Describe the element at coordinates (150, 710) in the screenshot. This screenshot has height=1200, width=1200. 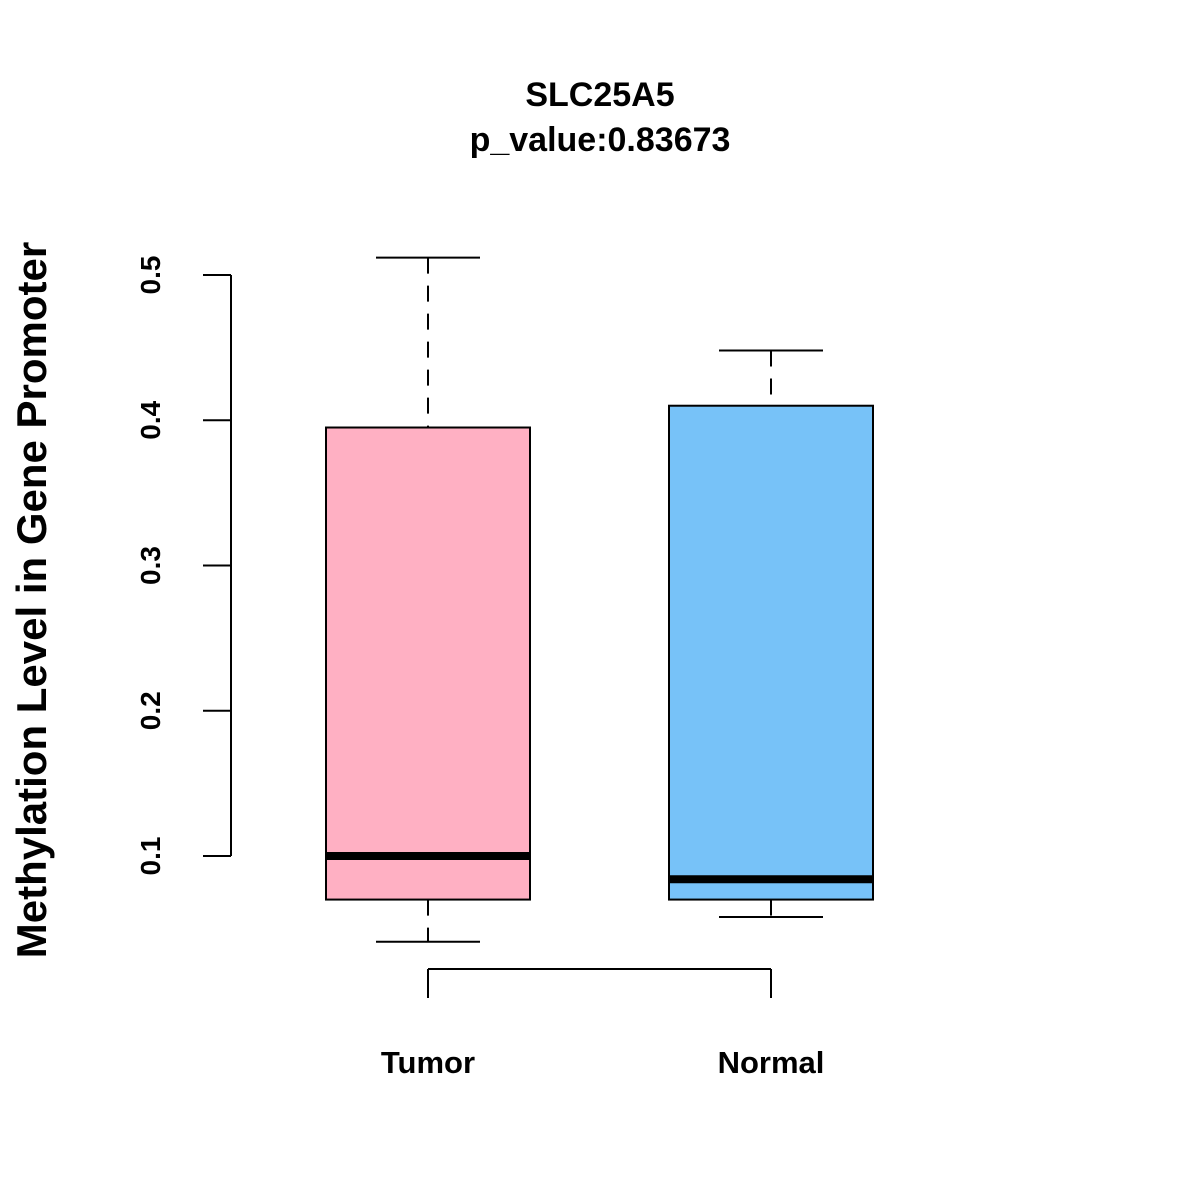
I see `y-tick-label: 0.2` at that location.